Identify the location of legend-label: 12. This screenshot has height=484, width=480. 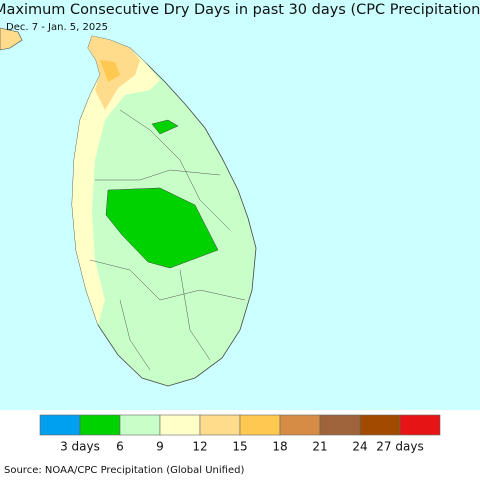
(199, 447).